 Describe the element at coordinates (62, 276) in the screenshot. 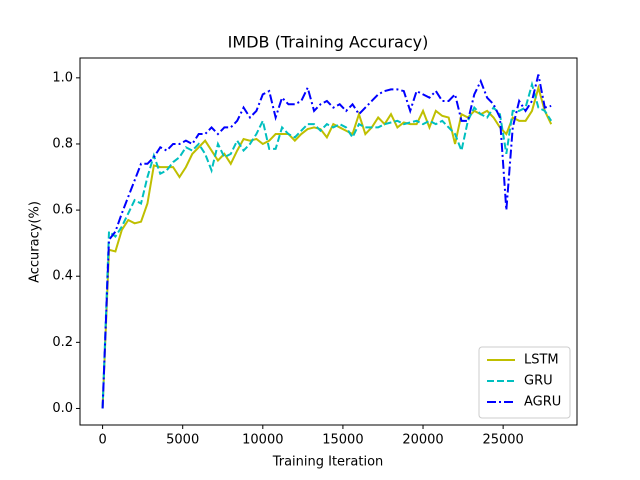

I see `y-tick-label: 0.4` at that location.